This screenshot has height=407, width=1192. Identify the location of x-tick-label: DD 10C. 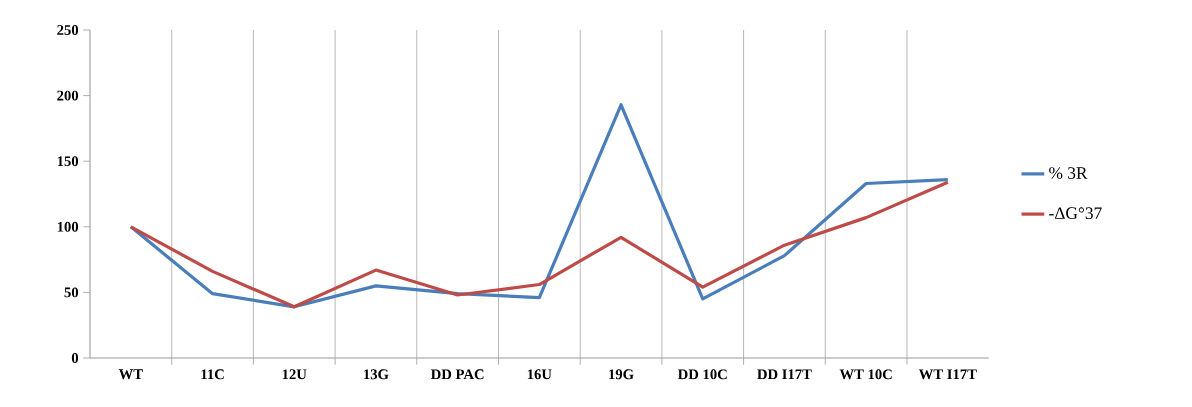
(702, 374).